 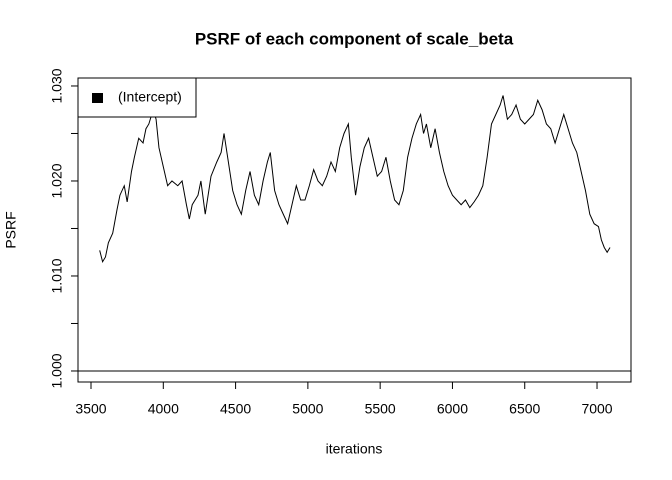 I want to click on x-tick-label: 6500, so click(x=524, y=409).